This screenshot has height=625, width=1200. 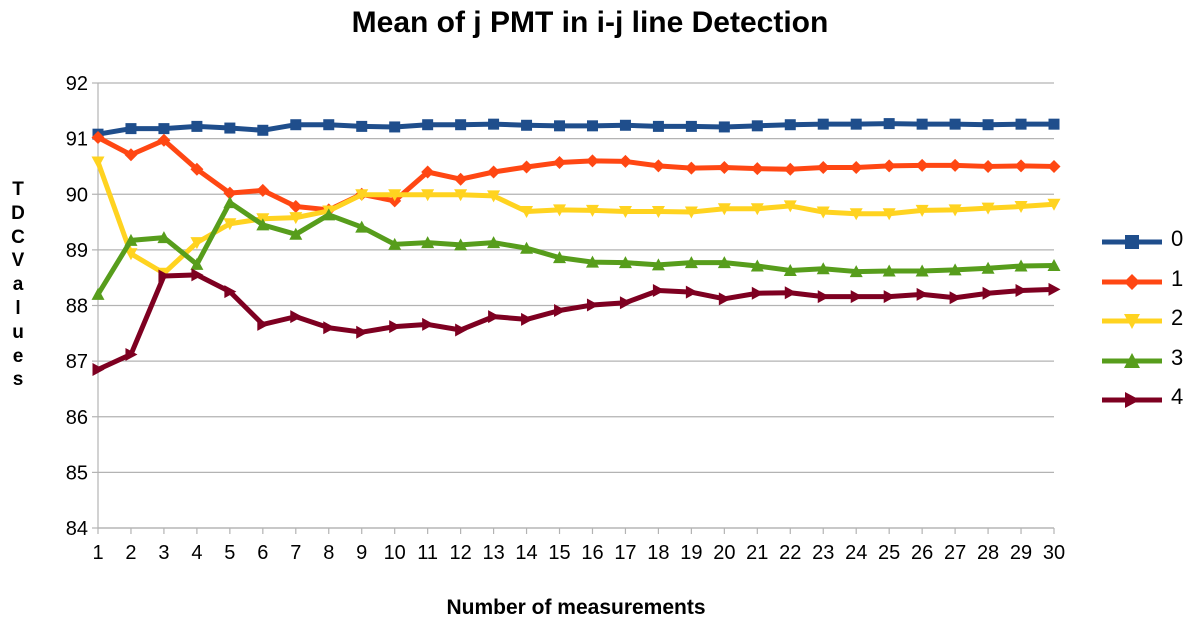 What do you see at coordinates (625, 553) in the screenshot?
I see `x-tick-label: 17` at bounding box center [625, 553].